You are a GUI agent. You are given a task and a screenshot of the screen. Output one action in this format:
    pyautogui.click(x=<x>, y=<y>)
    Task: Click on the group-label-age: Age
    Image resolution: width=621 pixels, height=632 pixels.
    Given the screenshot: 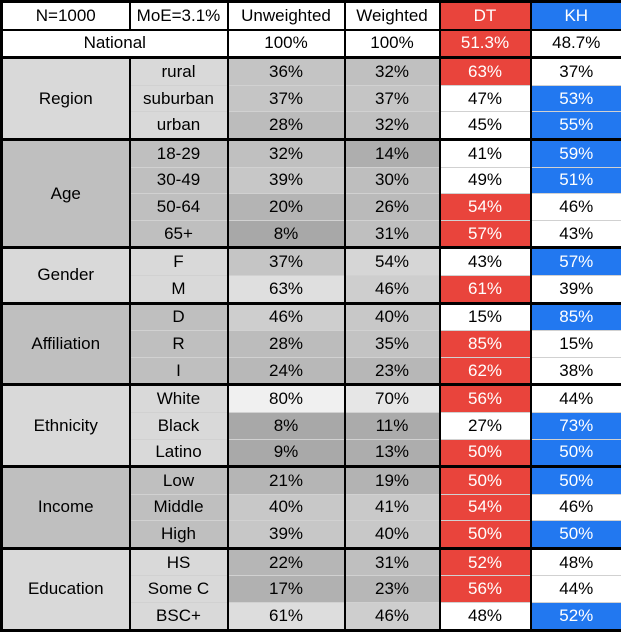 What is the action you would take?
    pyautogui.click(x=65, y=193)
    